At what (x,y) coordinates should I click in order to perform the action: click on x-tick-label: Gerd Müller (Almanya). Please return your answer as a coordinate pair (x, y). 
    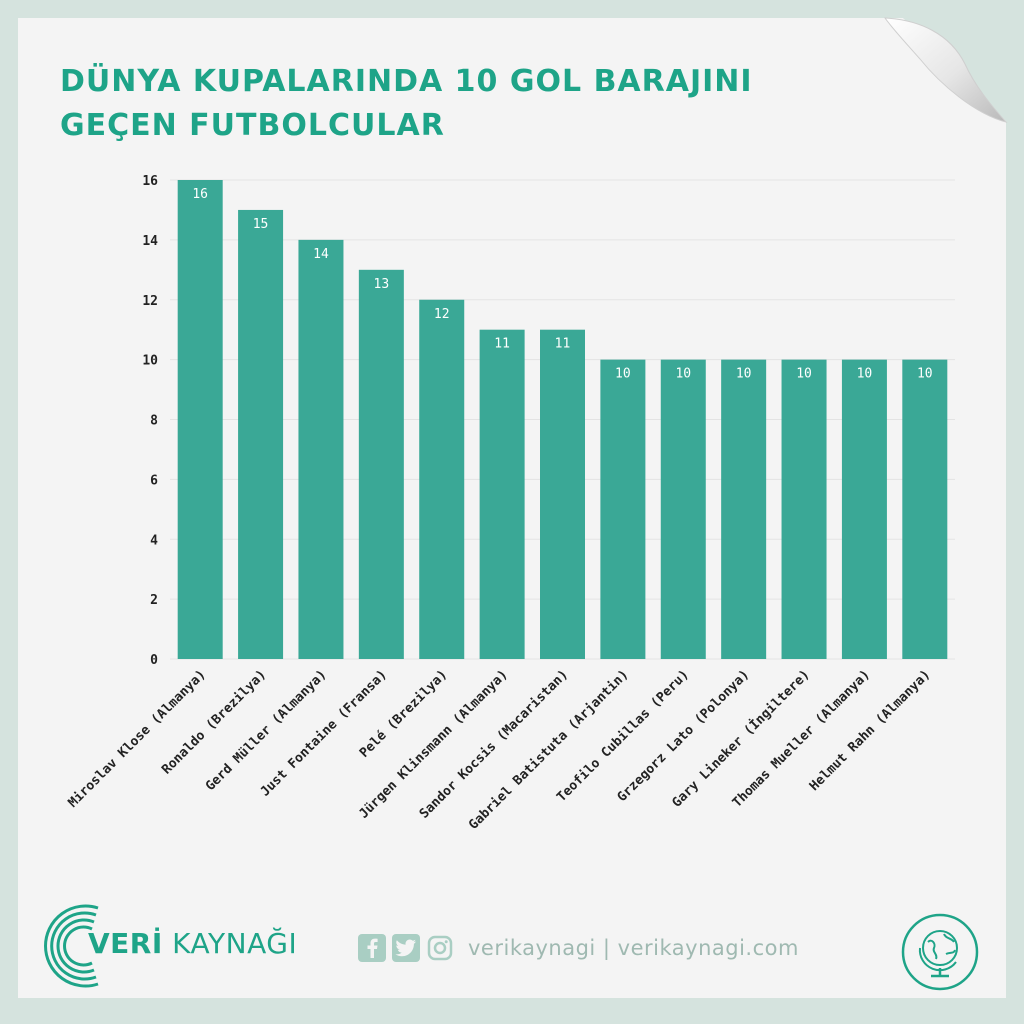
    Looking at the image, I should click on (266, 730).